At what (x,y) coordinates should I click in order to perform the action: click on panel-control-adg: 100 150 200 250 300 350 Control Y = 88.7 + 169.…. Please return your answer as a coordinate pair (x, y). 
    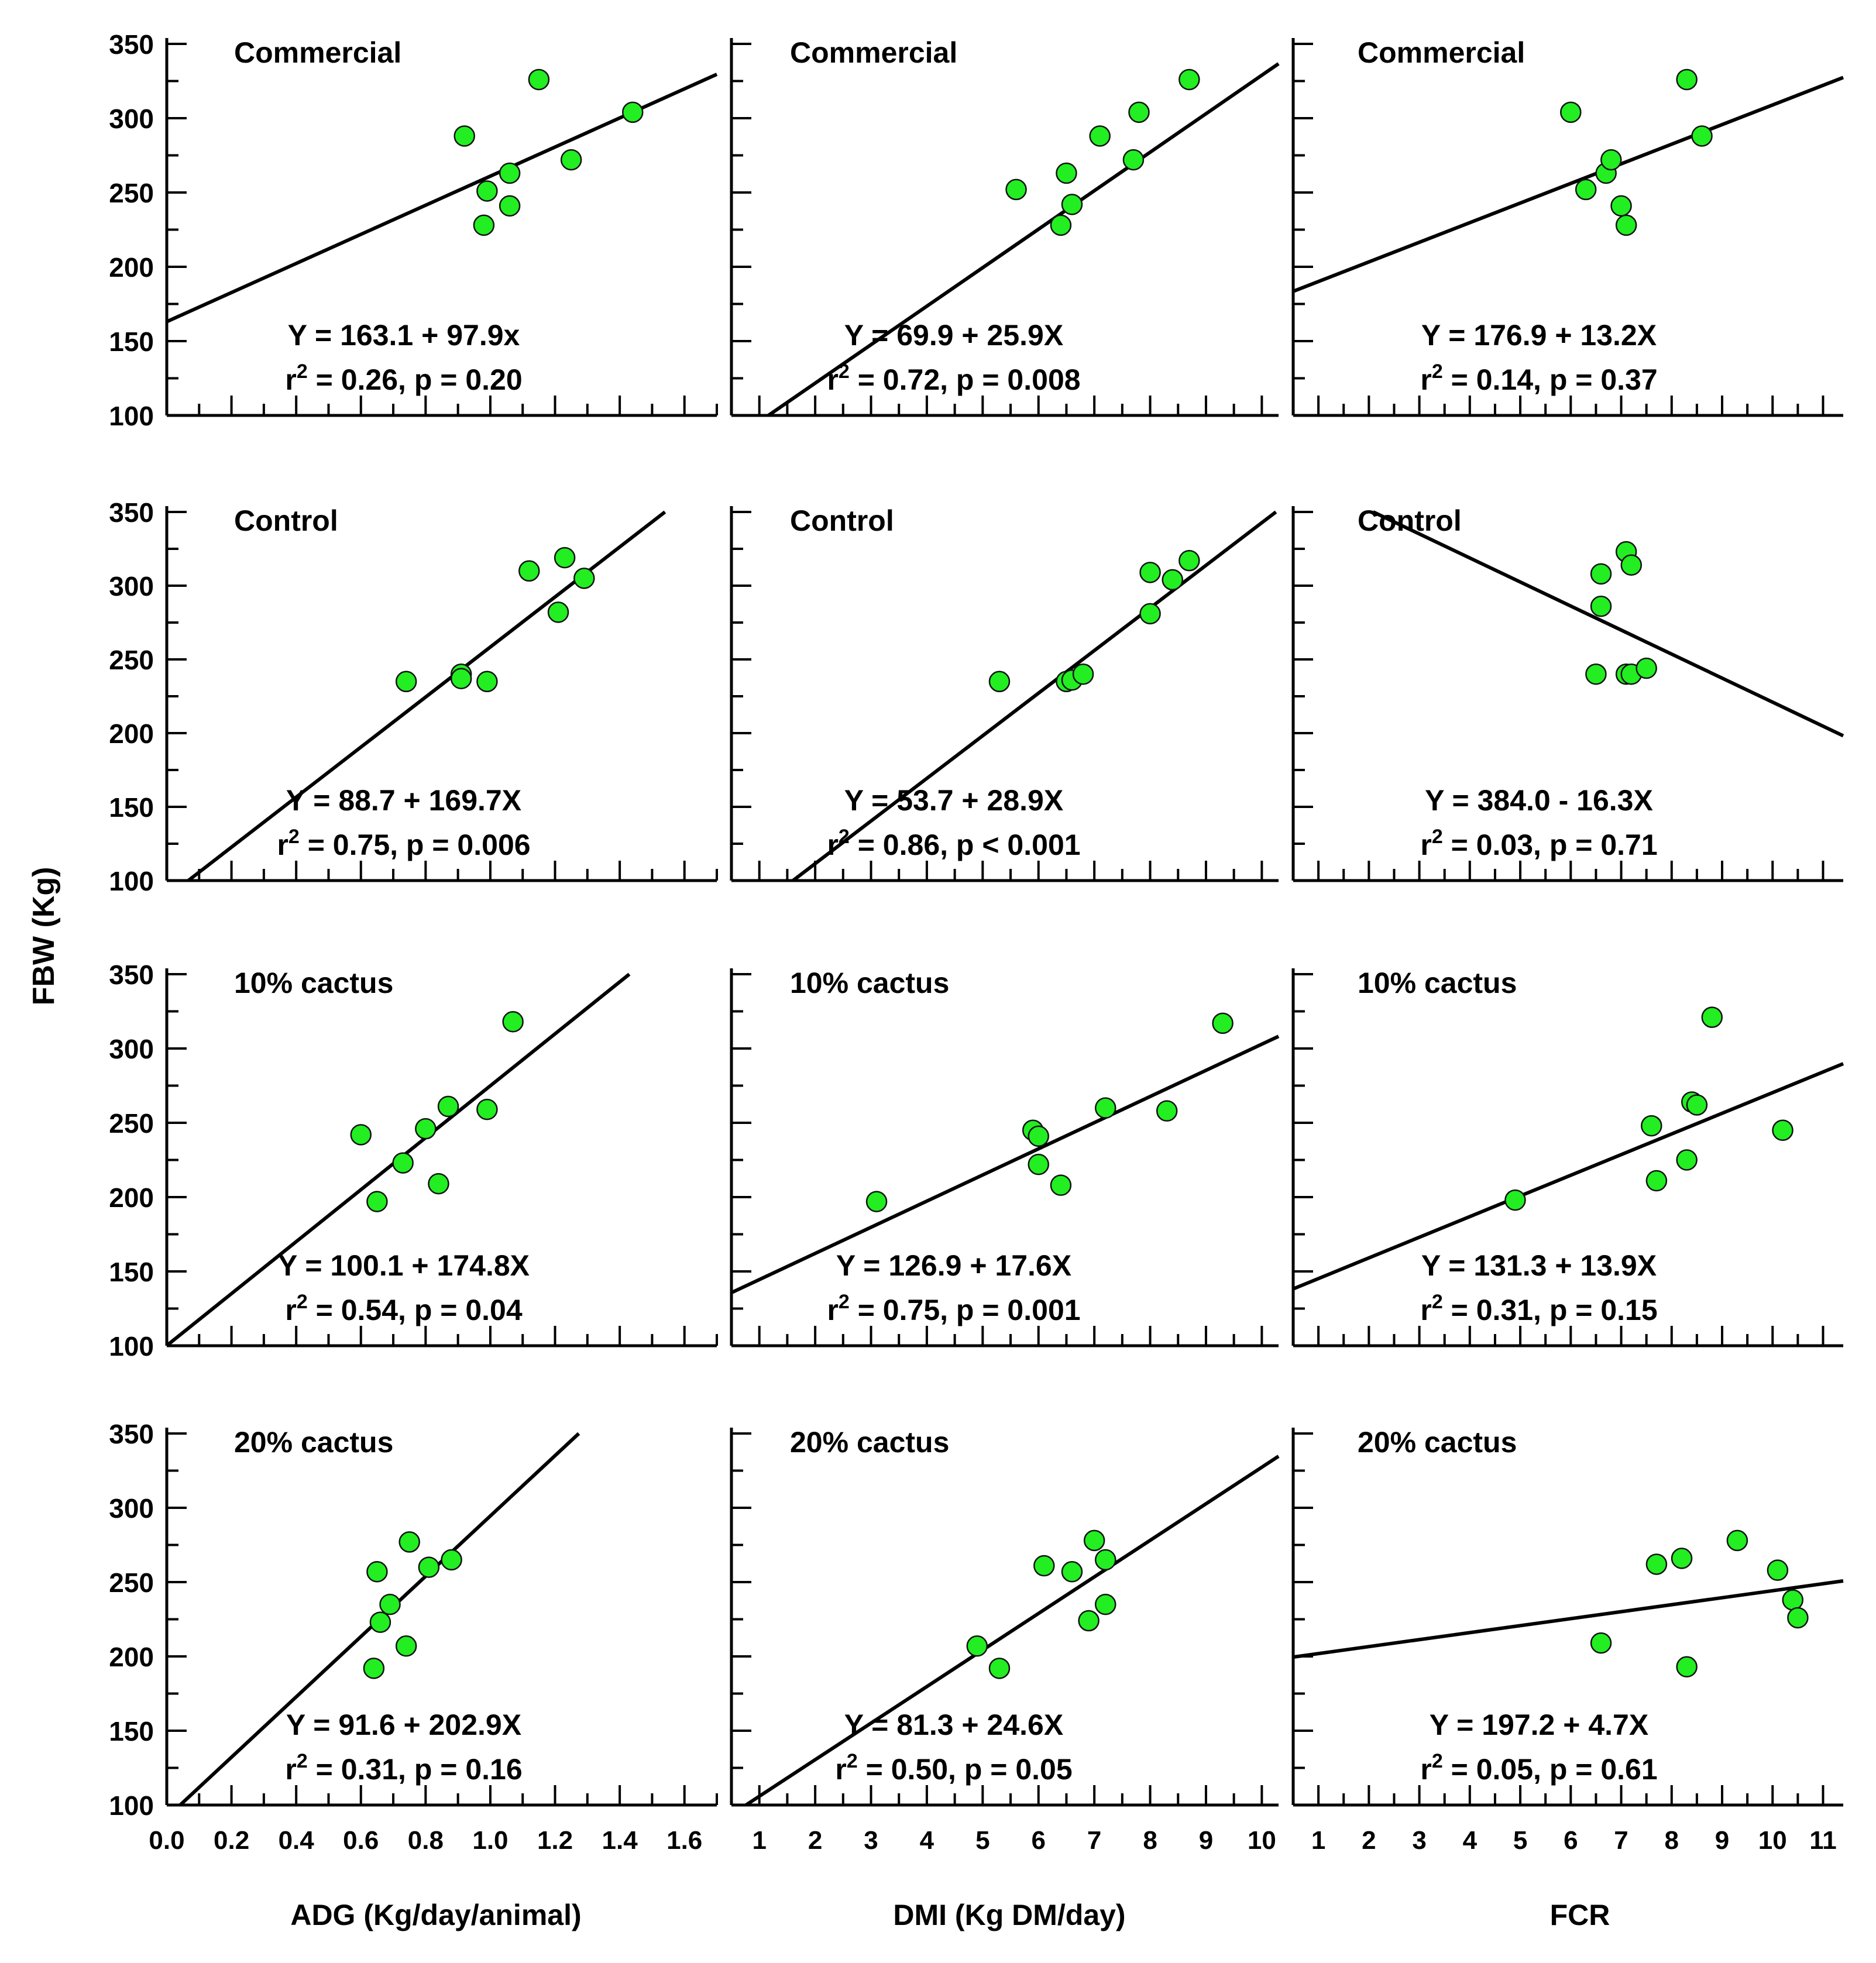
    Looking at the image, I should click on (413, 697).